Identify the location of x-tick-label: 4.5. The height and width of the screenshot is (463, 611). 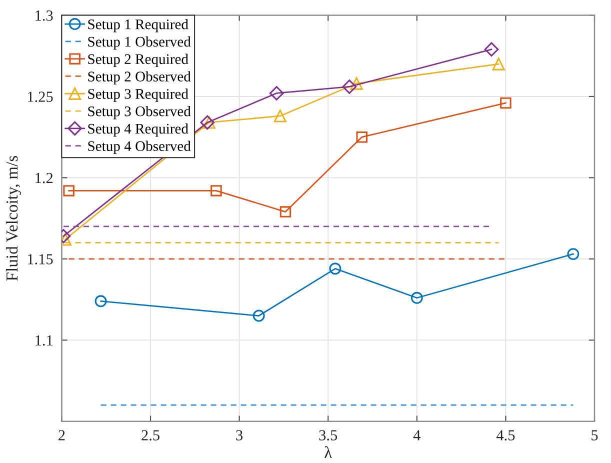
(505, 435).